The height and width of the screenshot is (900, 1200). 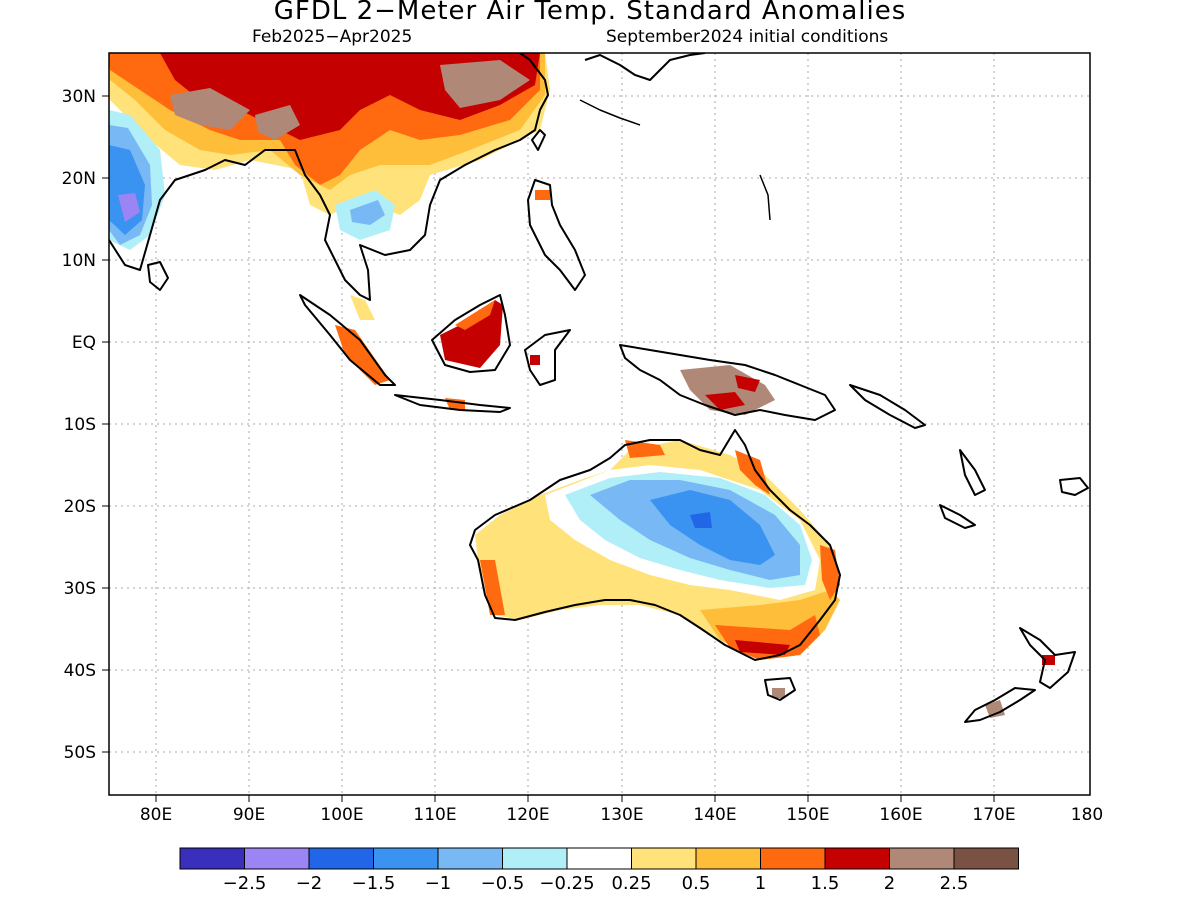 What do you see at coordinates (80, 753) in the screenshot?
I see `lat-label: 50S` at bounding box center [80, 753].